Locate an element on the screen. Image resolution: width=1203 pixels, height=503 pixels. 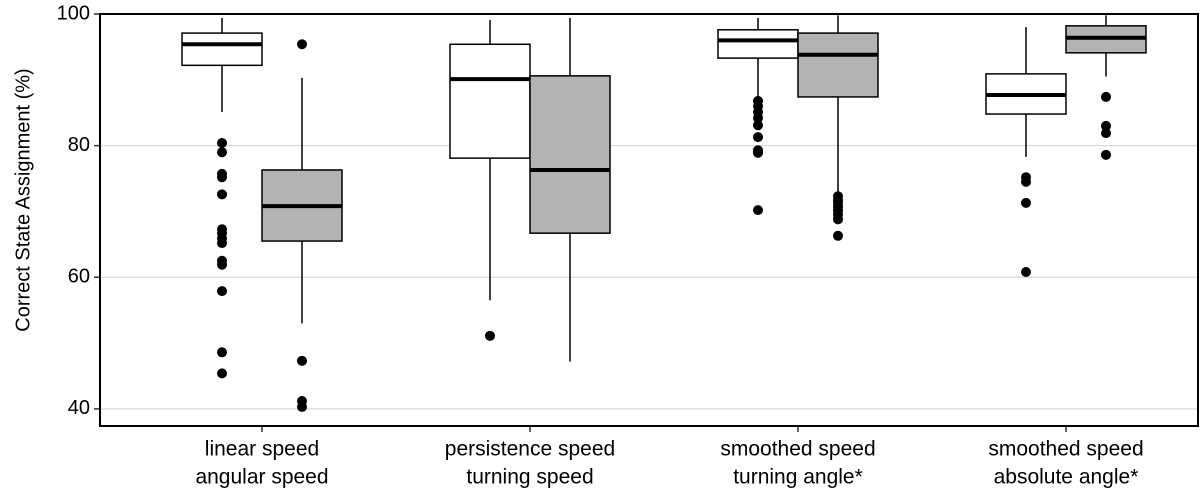
x-tick-label: turning angle* is located at coordinates (798, 477).